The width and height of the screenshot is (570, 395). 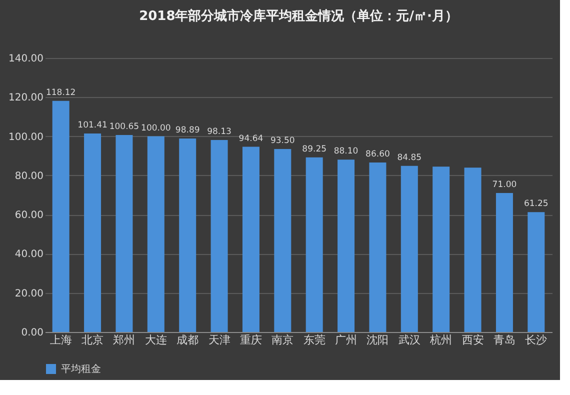 I want to click on y-tick-label: 0.00, so click(x=32, y=333).